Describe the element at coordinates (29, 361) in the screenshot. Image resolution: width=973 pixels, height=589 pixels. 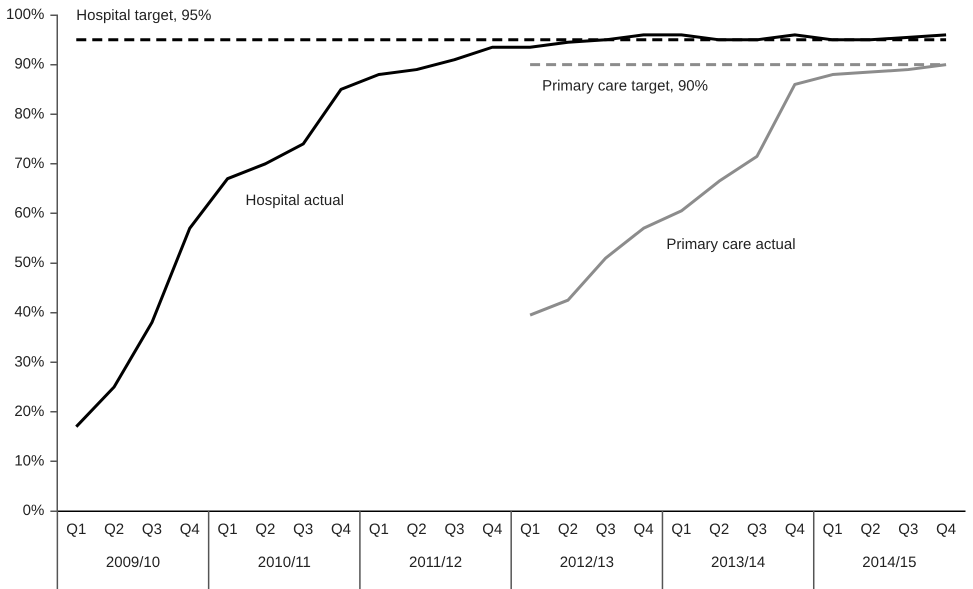
I see `y-tick-label: 30%` at that location.